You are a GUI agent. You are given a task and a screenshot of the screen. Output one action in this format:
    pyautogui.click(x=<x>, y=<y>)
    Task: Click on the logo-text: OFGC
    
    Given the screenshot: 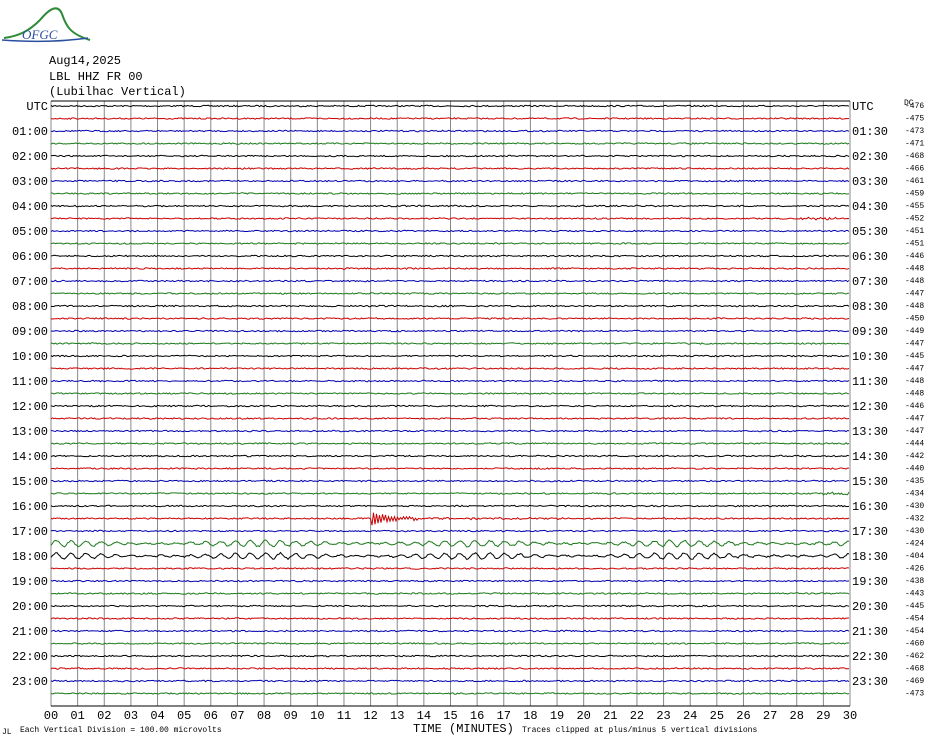 What is the action you would take?
    pyautogui.click(x=40, y=34)
    